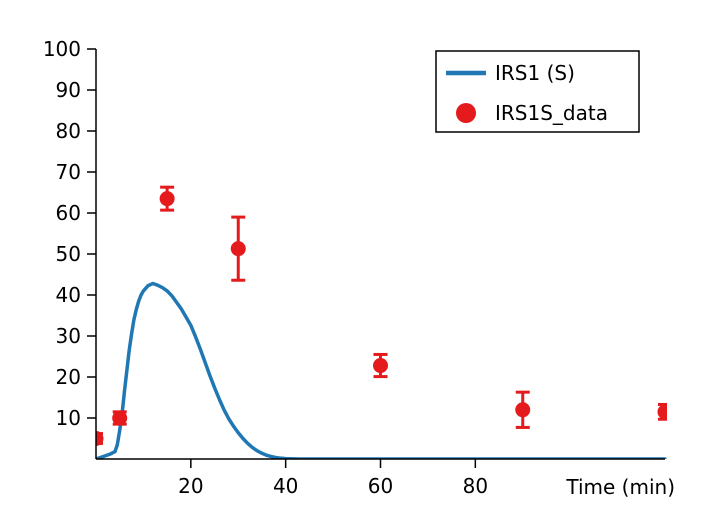 The width and height of the screenshot is (716, 509). What do you see at coordinates (475, 486) in the screenshot?
I see `x-tick-label: 80` at bounding box center [475, 486].